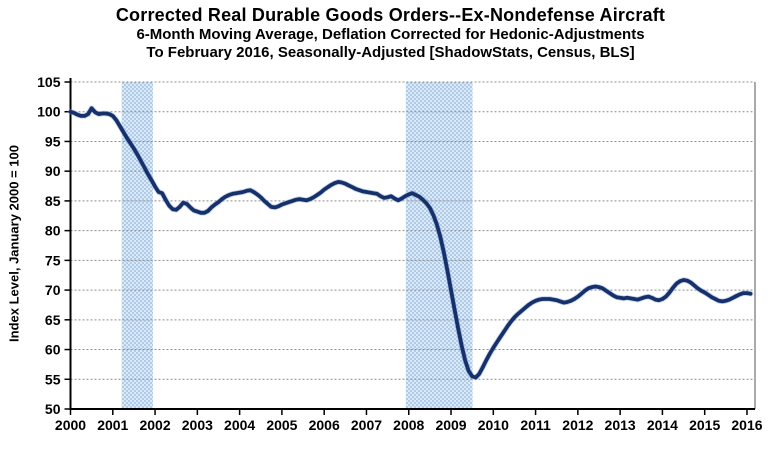  Describe the element at coordinates (239, 425) in the screenshot. I see `x-tick-label: 2004` at that location.